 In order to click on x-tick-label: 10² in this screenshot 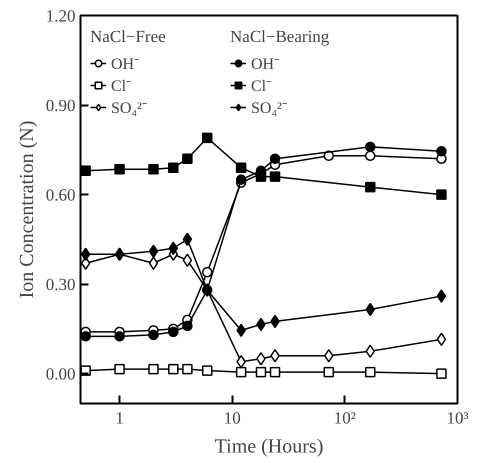, I will do `click(345, 418)`.